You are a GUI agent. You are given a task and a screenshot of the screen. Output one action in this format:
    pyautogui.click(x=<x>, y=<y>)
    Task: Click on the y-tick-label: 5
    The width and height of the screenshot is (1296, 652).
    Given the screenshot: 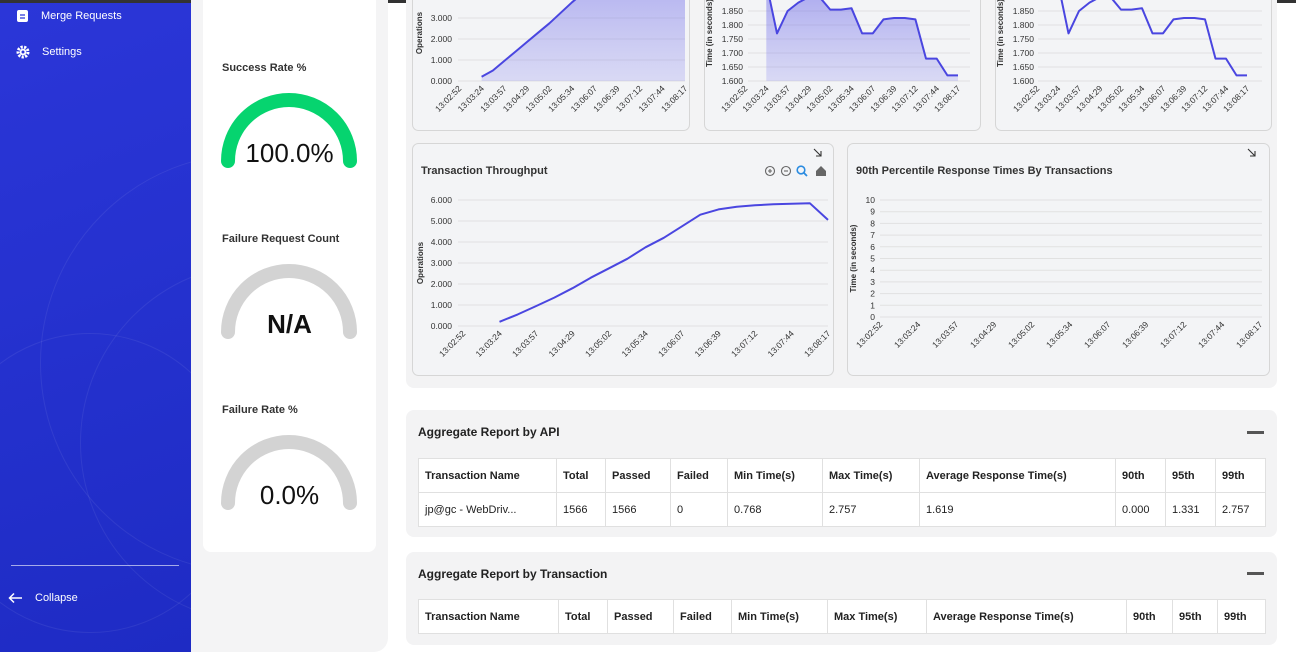 What is the action you would take?
    pyautogui.click(x=872, y=259)
    